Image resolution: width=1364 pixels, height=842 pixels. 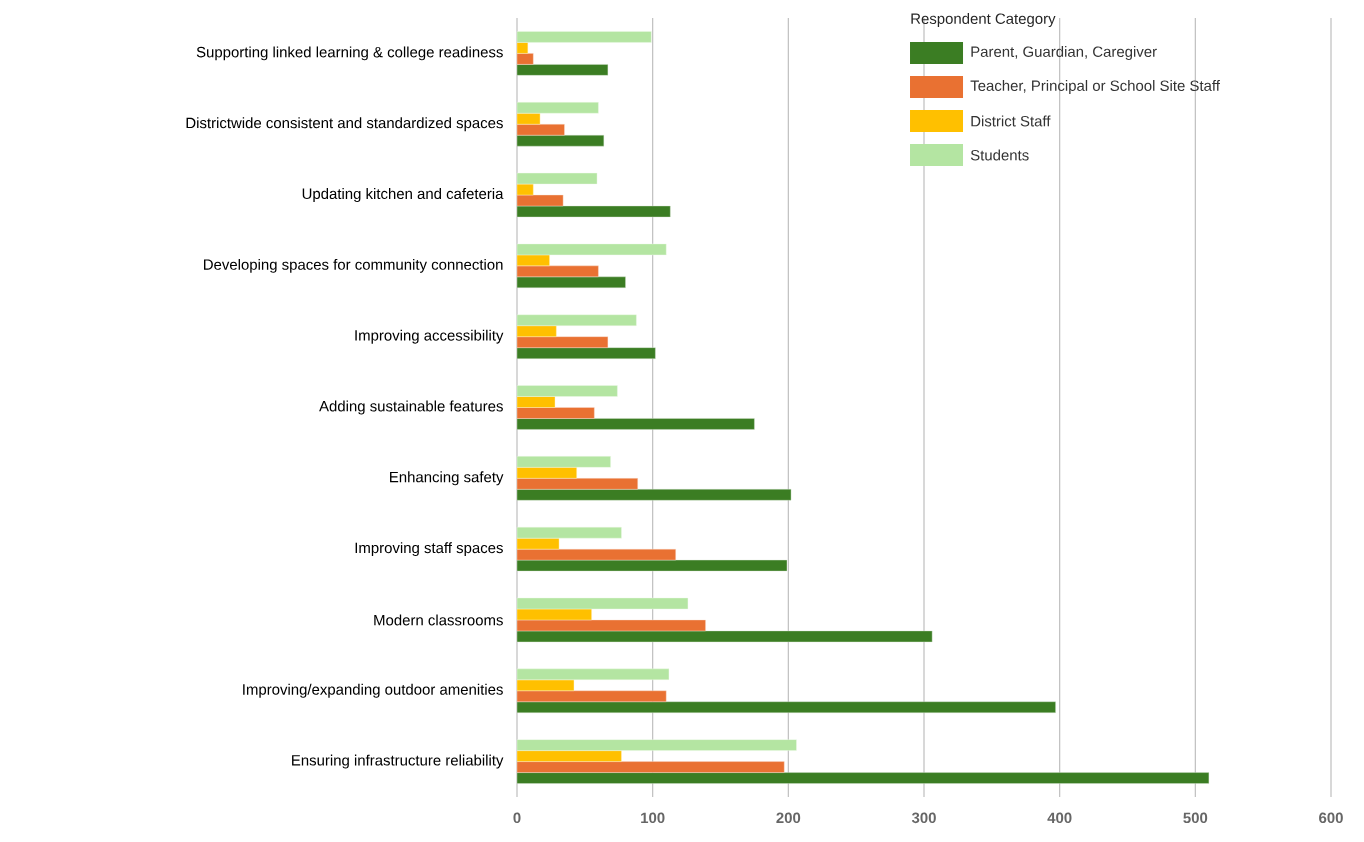 What do you see at coordinates (447, 478) in the screenshot?
I see `y-tick-label: Enhancing safety` at bounding box center [447, 478].